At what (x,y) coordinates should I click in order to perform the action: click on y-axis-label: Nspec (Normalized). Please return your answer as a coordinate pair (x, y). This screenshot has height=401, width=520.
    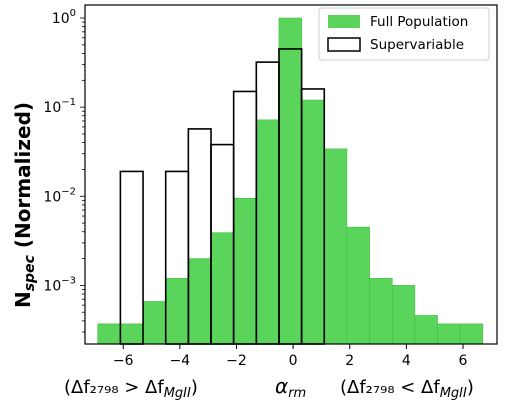
    Looking at the image, I should click on (24, 205).